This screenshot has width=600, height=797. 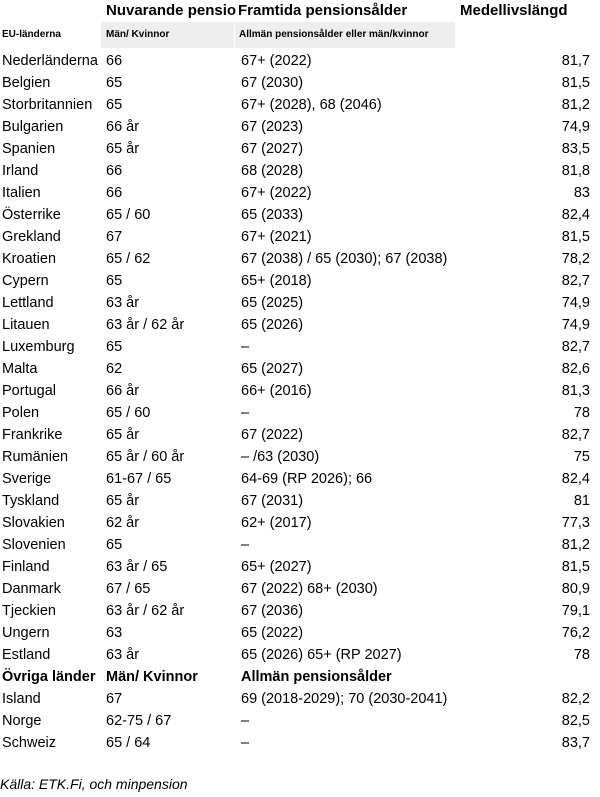 I want to click on country-cell: Storbritannien, so click(x=47, y=105).